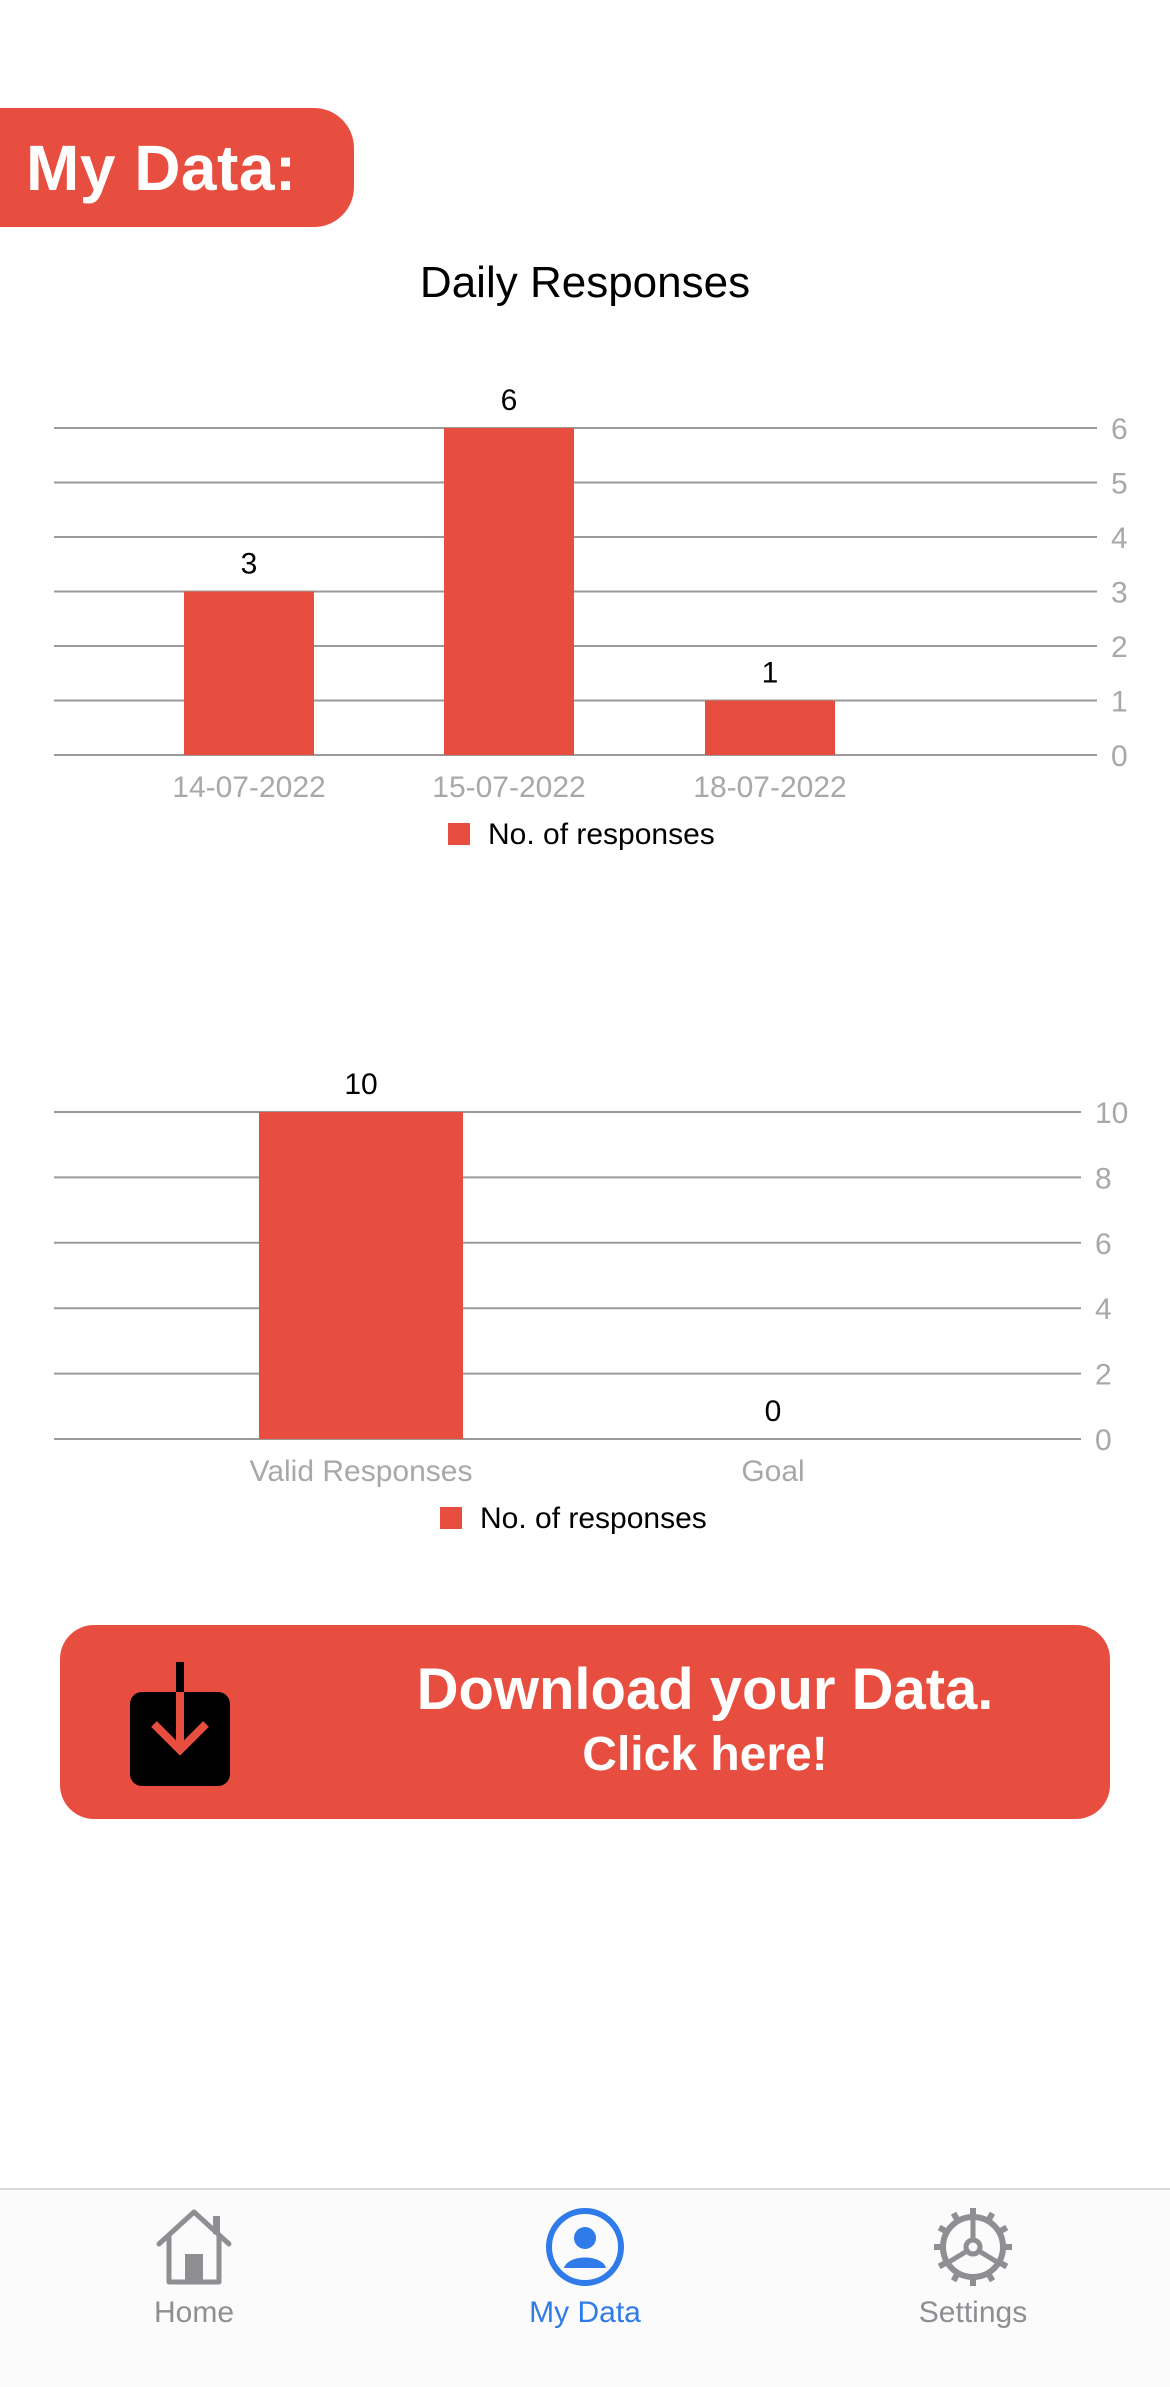 This screenshot has height=2387, width=1170. What do you see at coordinates (1119, 702) in the screenshot?
I see `y-tick-label: 1` at bounding box center [1119, 702].